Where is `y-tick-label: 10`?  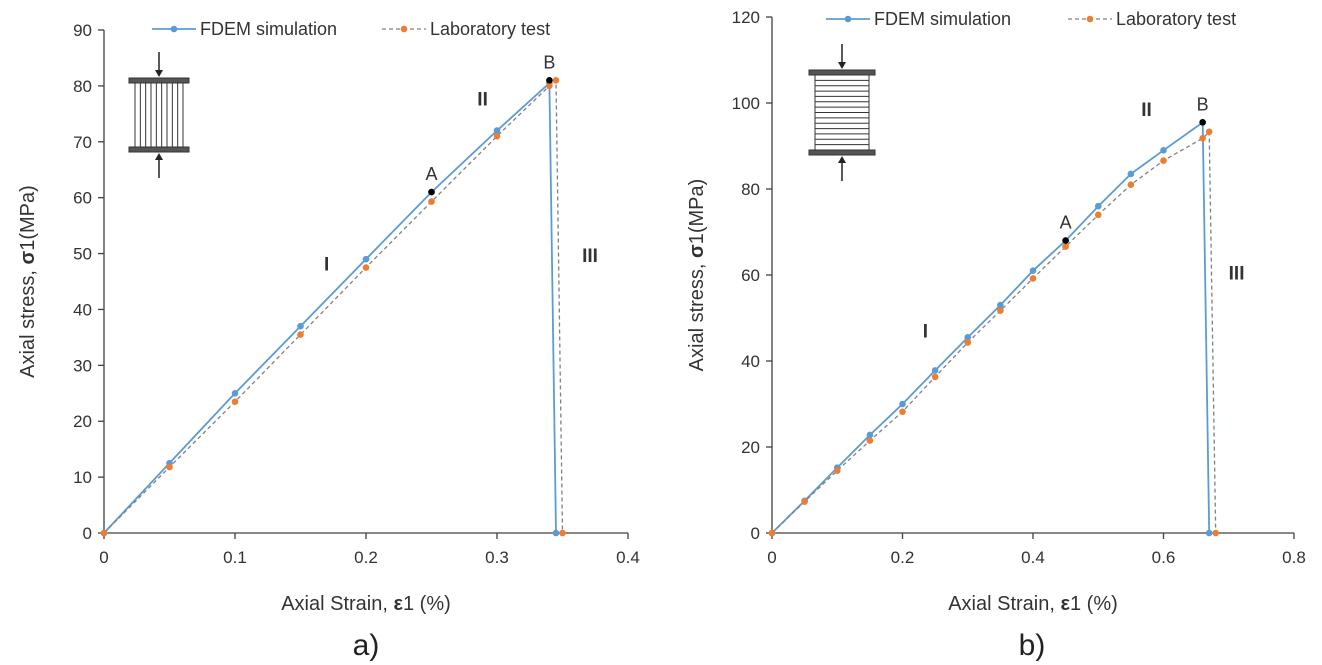 y-tick-label: 10 is located at coordinates (82, 477).